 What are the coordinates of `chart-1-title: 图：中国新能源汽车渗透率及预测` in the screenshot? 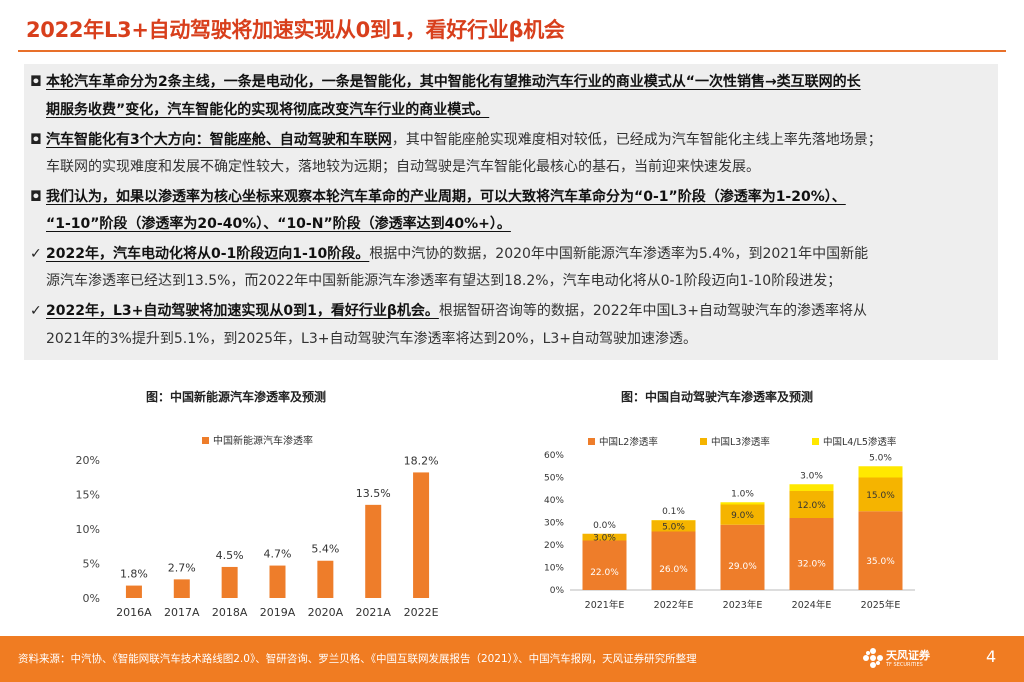 It's located at (236, 397).